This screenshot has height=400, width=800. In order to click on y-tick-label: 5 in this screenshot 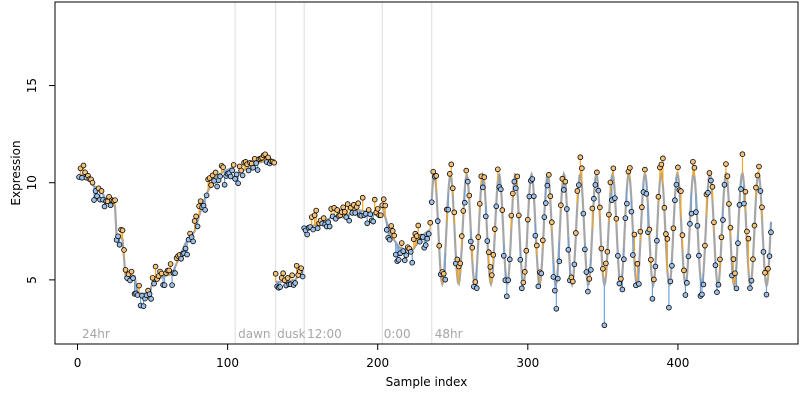, I will do `click(32, 280)`.